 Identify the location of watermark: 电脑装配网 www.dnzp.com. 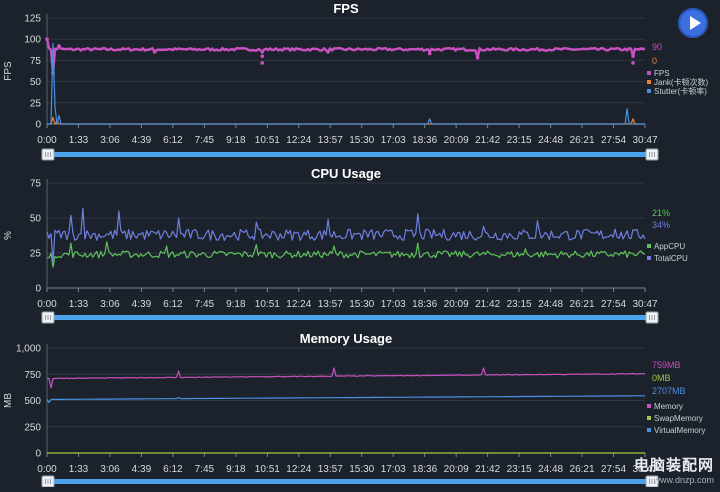
(674, 469).